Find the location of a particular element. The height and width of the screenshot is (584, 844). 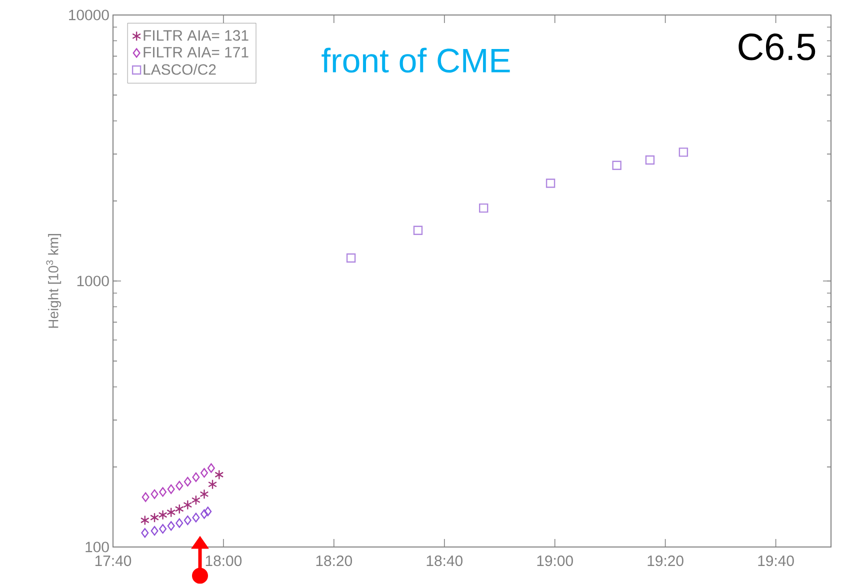

annotation: C6.5 is located at coordinates (777, 47).